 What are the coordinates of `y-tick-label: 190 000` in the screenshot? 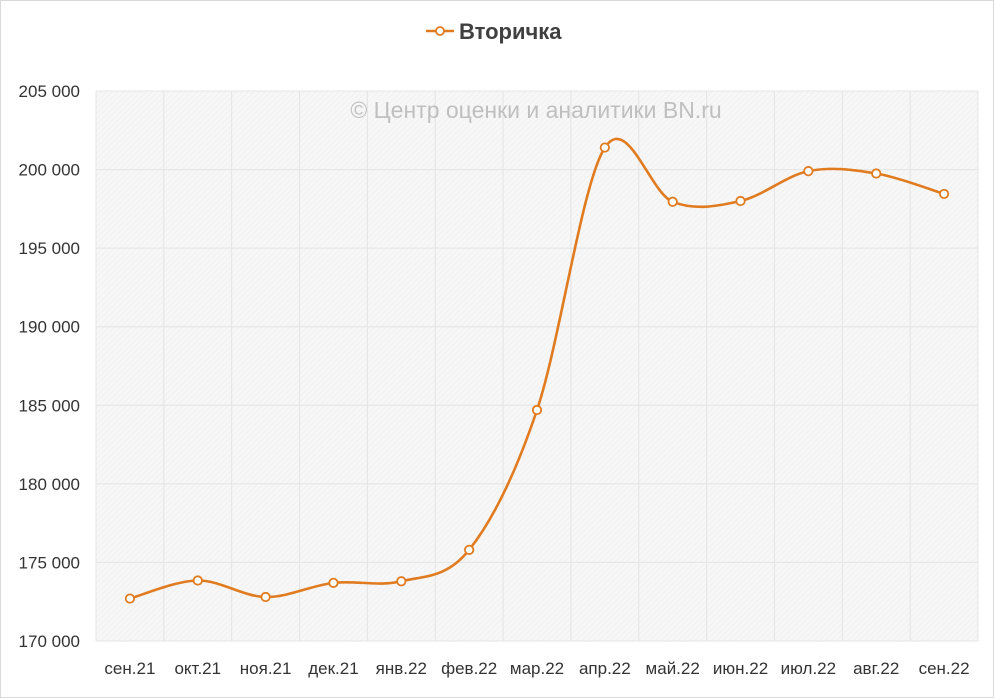 It's located at (49, 327).